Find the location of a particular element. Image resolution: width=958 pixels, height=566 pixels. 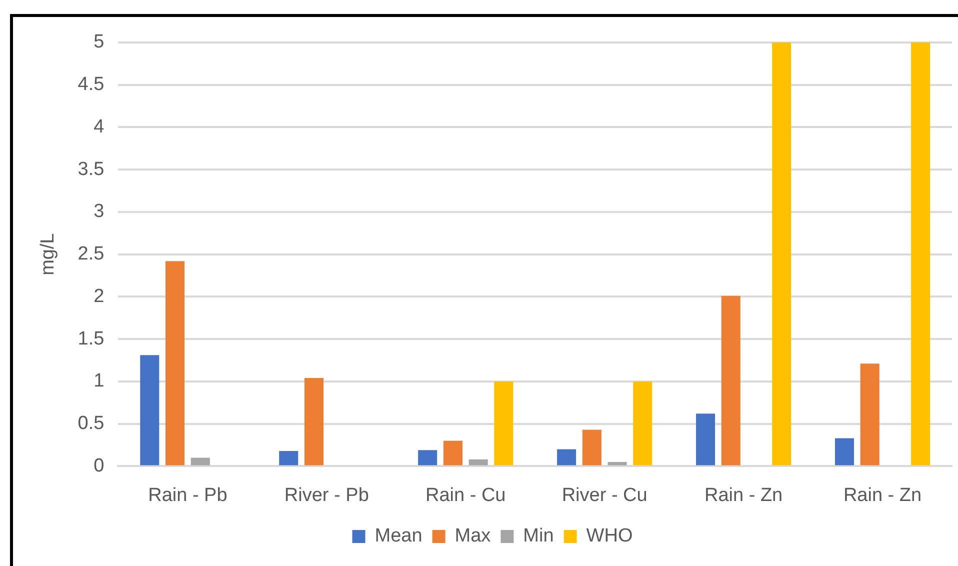

legend-label: Min is located at coordinates (538, 536).